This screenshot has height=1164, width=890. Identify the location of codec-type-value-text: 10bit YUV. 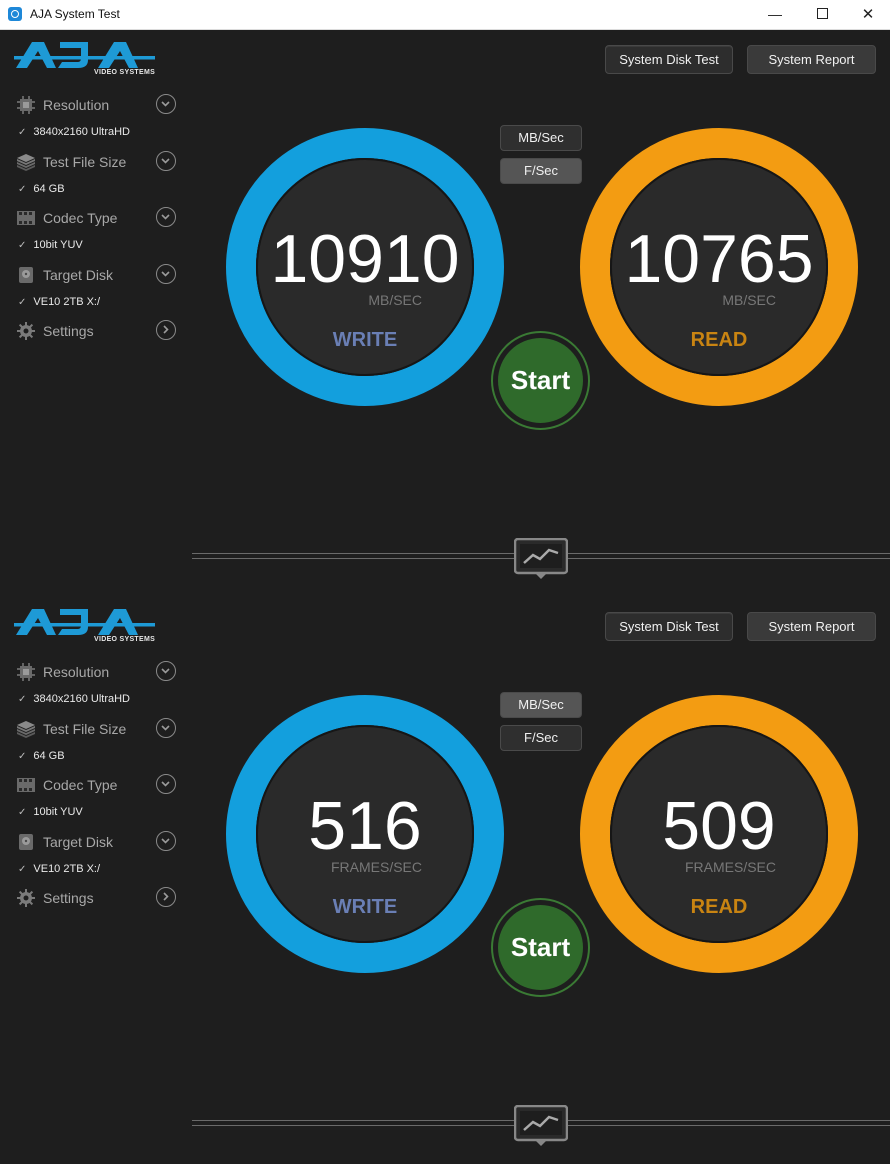
(58, 812).